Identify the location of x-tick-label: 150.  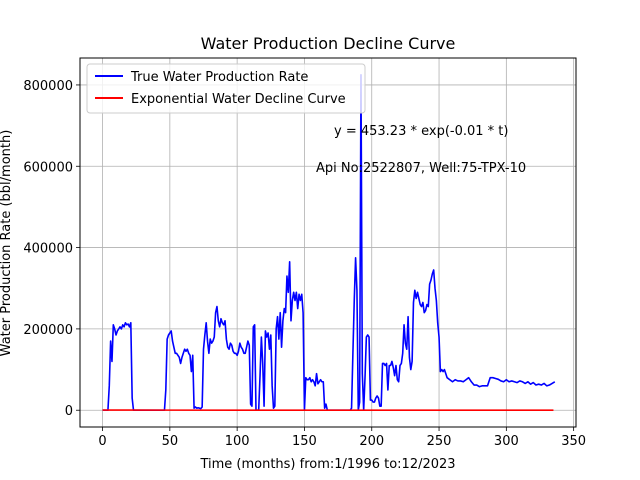
(304, 441).